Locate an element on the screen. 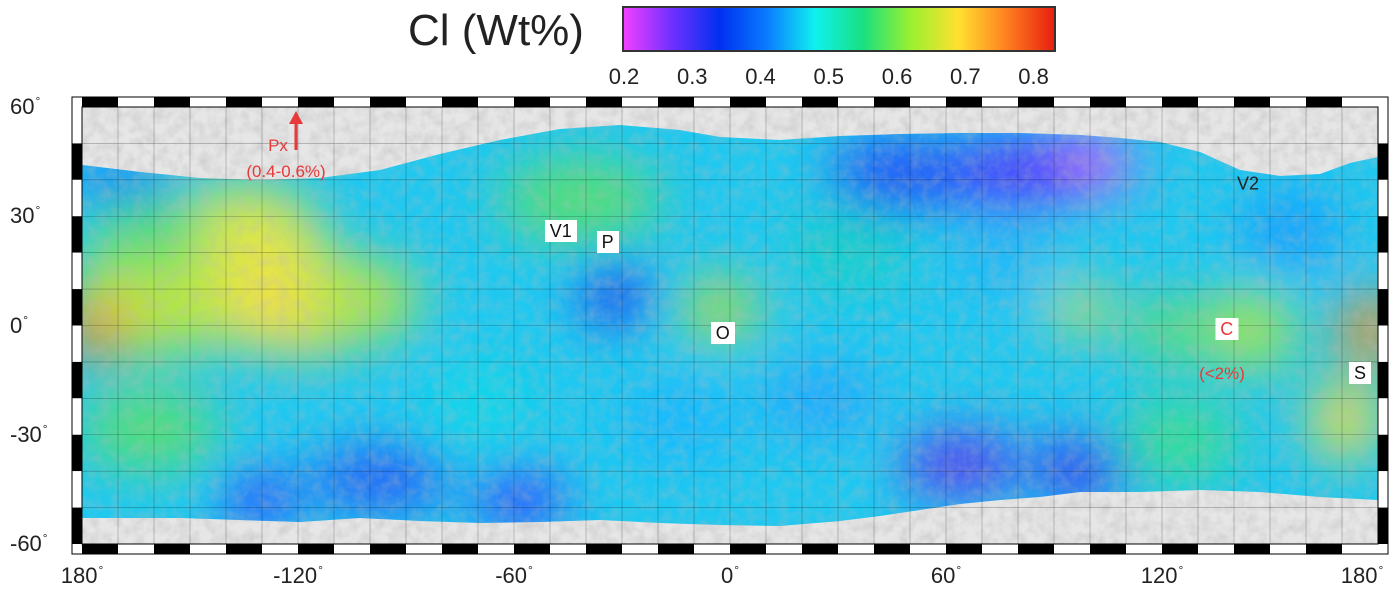 This screenshot has height=589, width=1390. longitude-label: -60° is located at coordinates (514, 575).